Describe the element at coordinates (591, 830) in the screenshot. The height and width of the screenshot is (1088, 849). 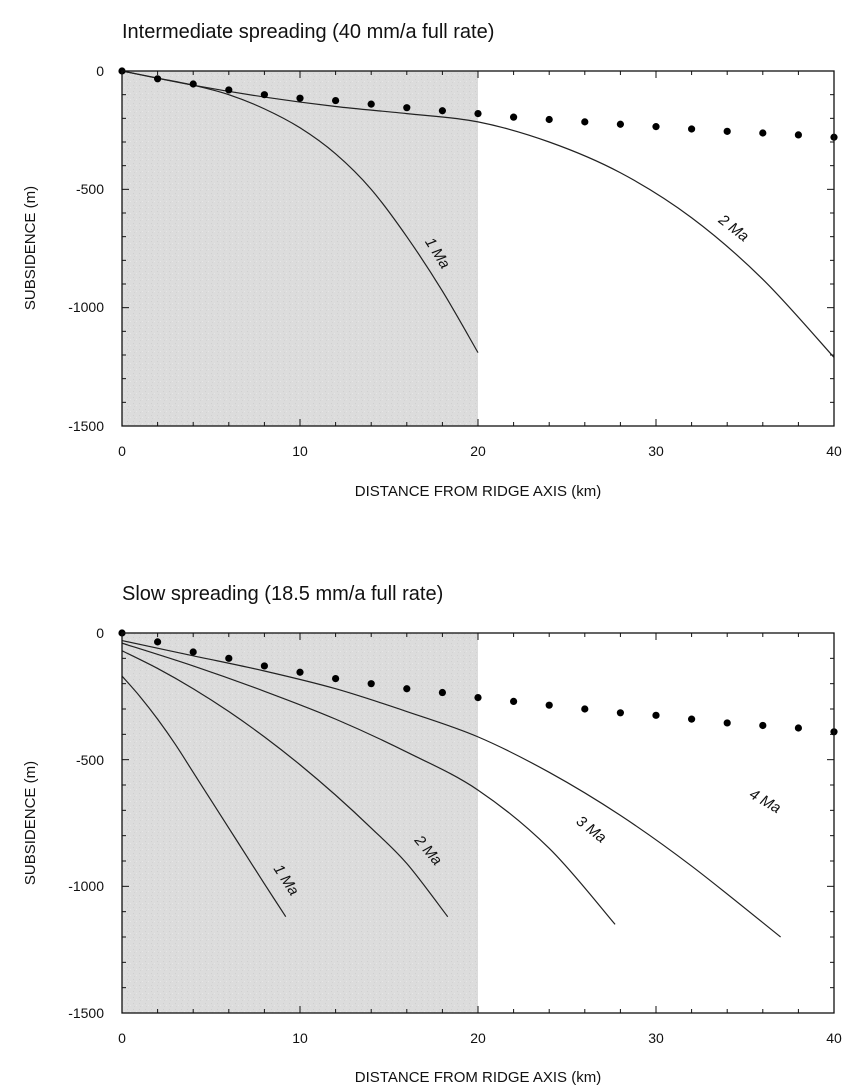
I see `curve-label: 3 Ma` at that location.